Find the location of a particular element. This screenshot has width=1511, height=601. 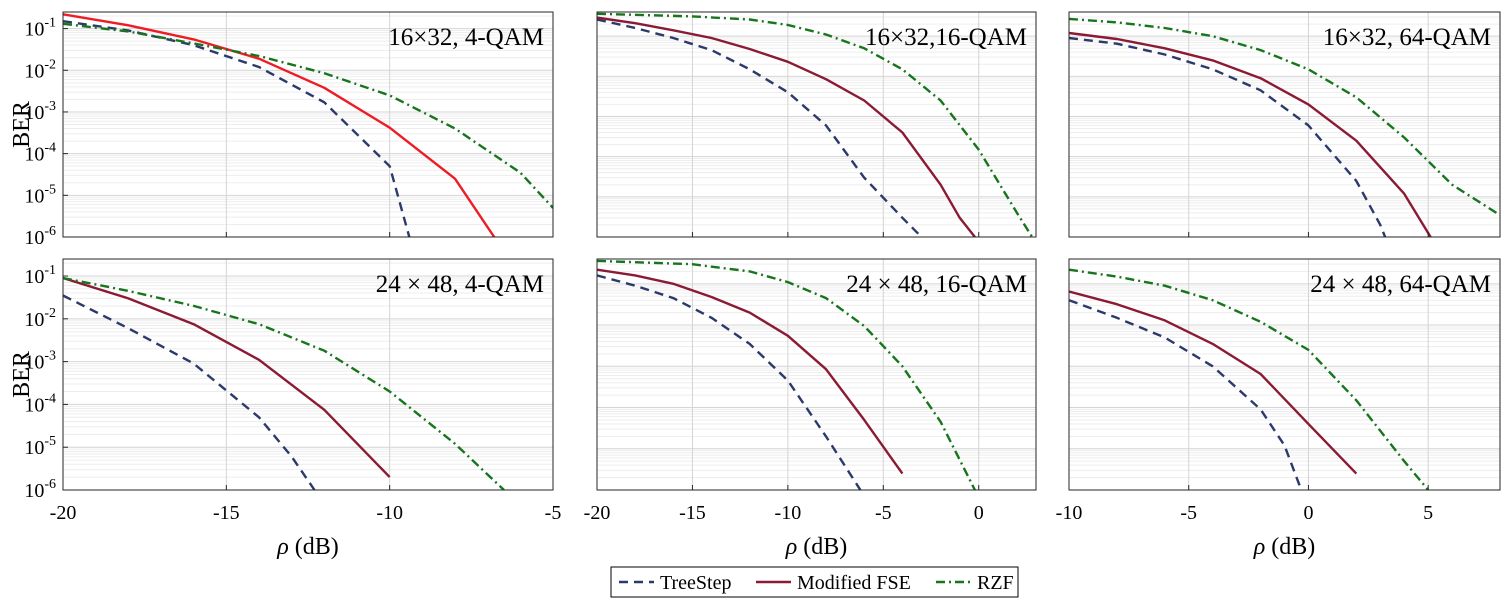

panel-16x32-16qam: 16×32,16-QAM is located at coordinates (816, 124).